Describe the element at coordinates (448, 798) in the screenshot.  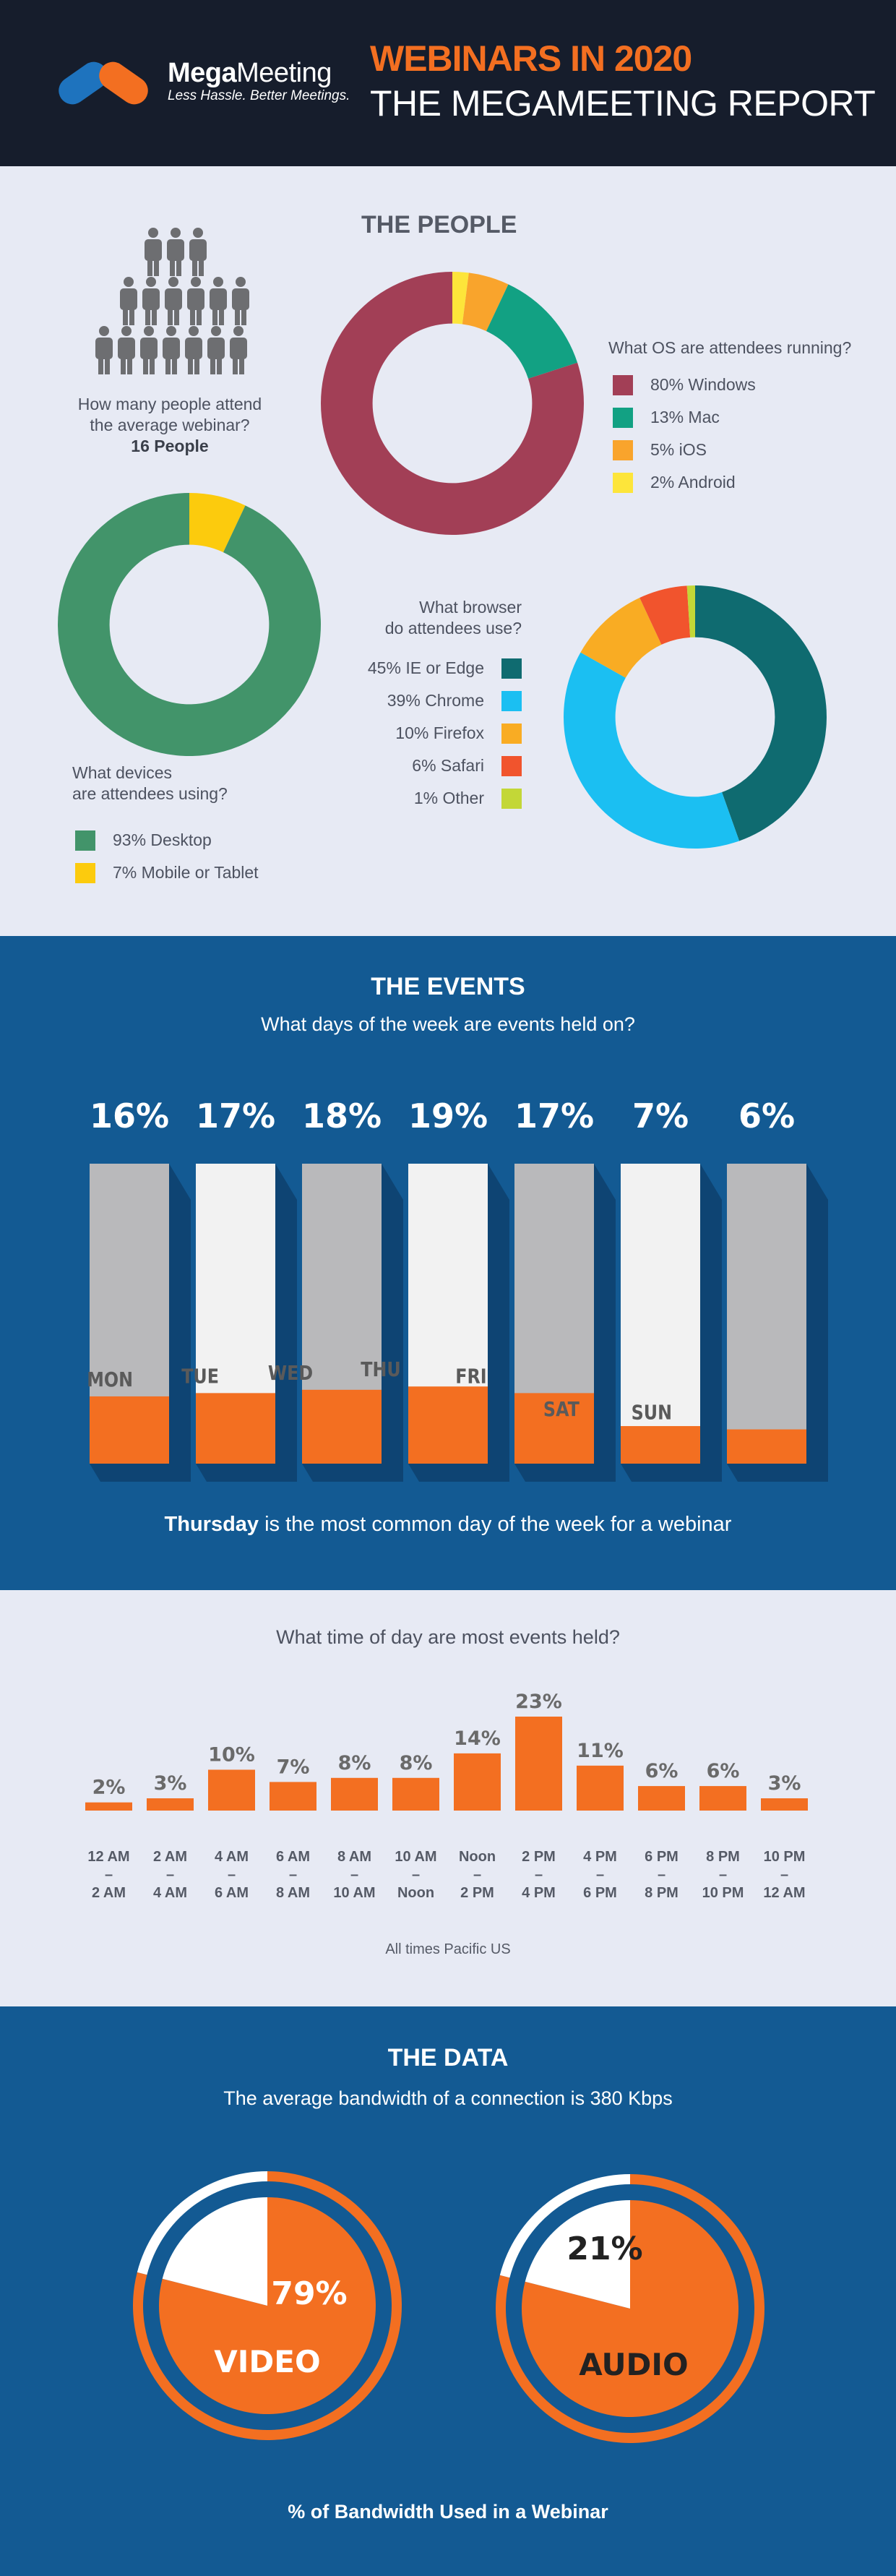
I see `legend-label: 1% Other` at that location.